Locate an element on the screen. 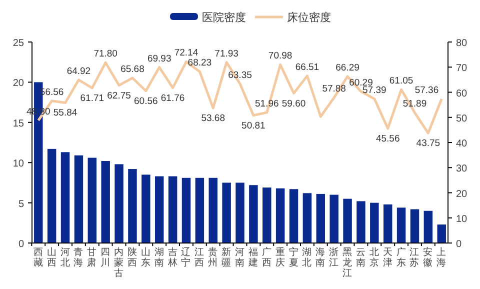 This screenshot has height=289, width=480. y-tick-label: 10 is located at coordinates (18, 164).